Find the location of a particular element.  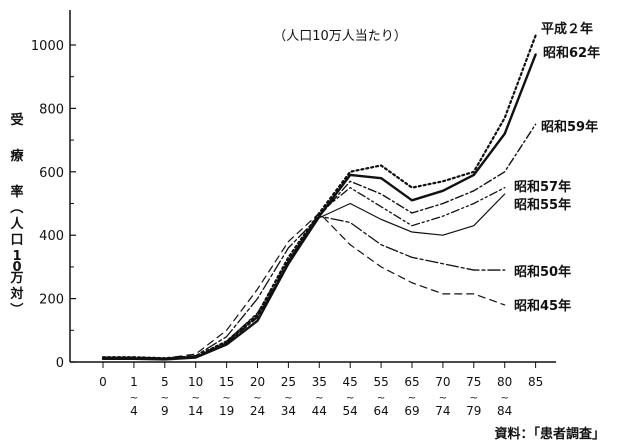

x-tick-label: 80 is located at coordinates (504, 382).